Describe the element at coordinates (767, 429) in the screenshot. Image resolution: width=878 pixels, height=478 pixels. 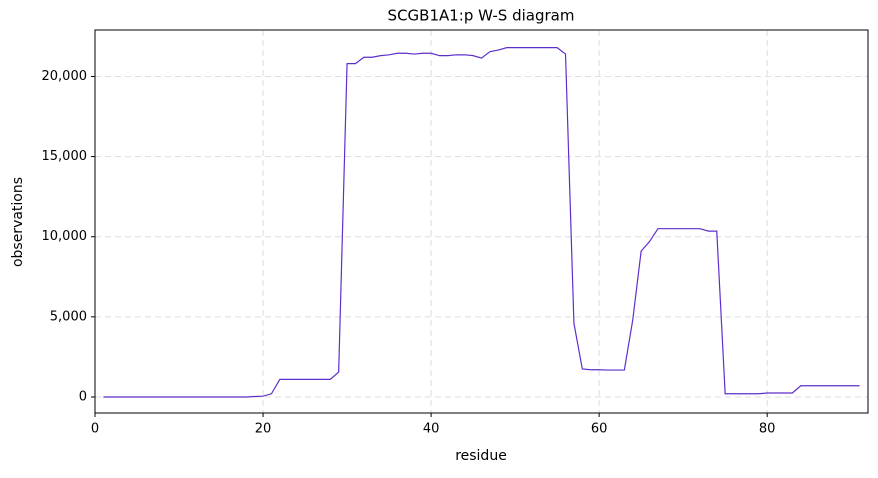
I see `x-tick-label: 80` at that location.